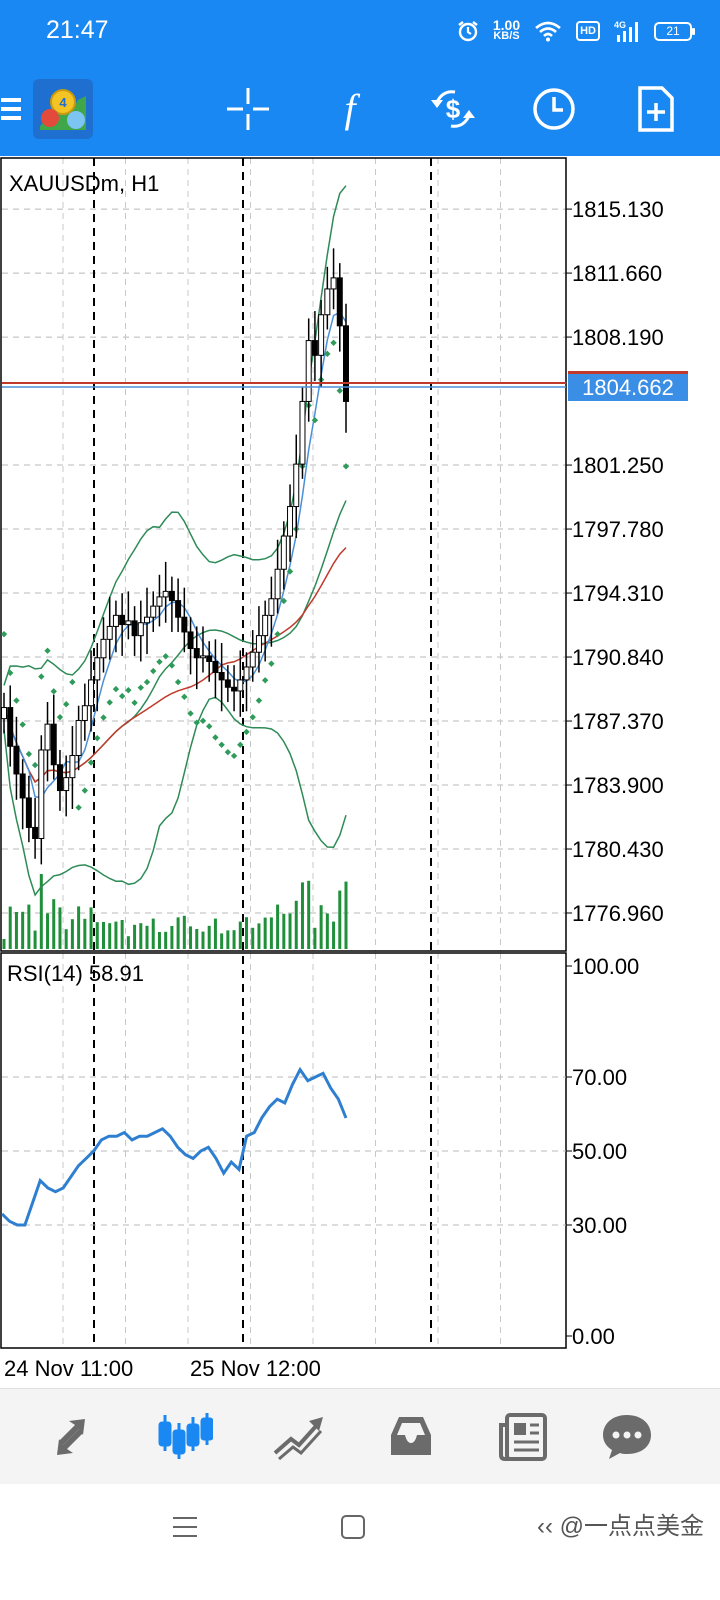 The height and width of the screenshot is (1600, 720). I want to click on nav-trade, so click(299, 1437).